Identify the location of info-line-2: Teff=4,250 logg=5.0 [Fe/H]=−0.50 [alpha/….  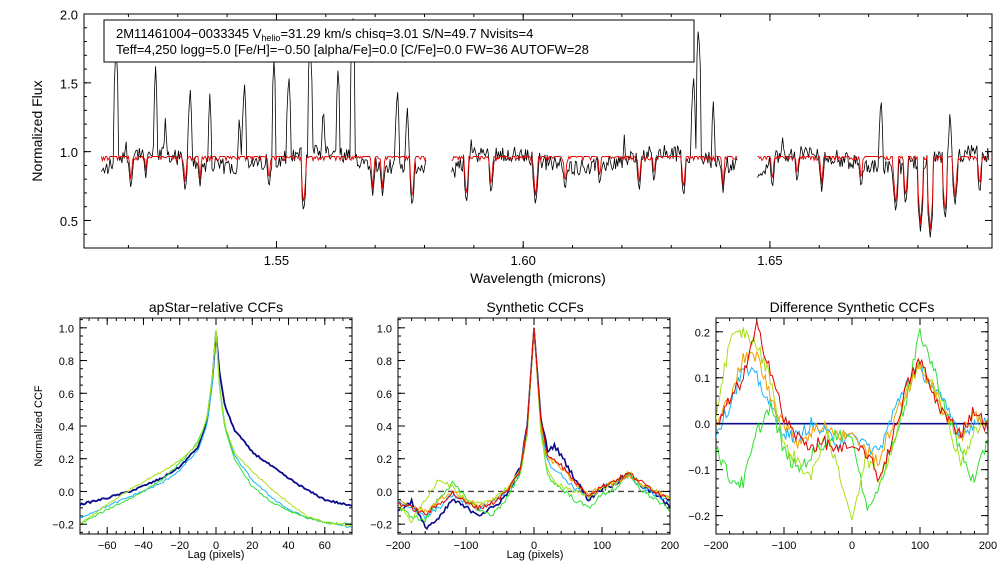
(352, 49).